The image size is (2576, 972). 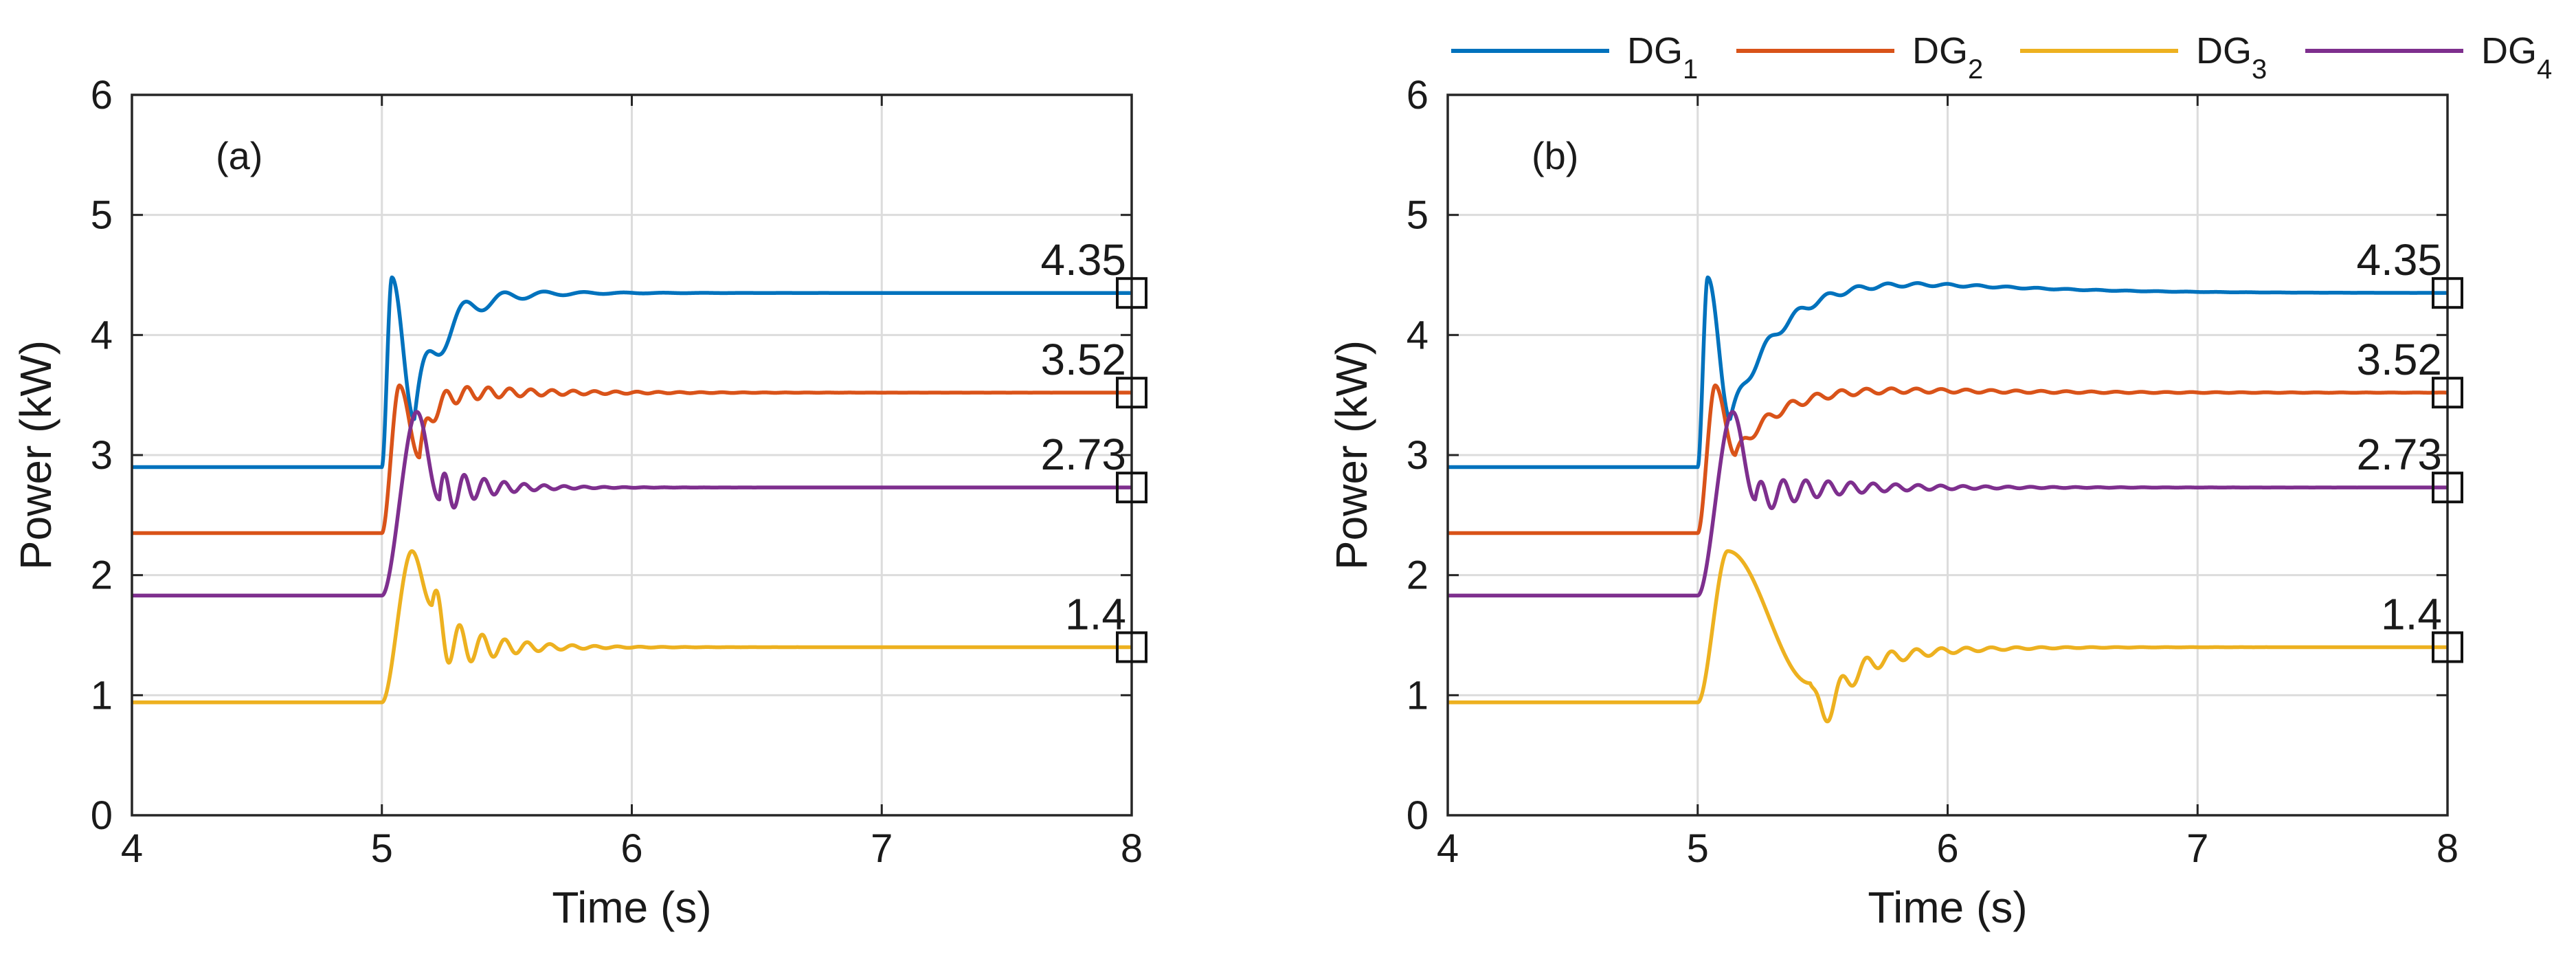 What do you see at coordinates (1948, 58) in the screenshot?
I see `legend-label-dg2: DG2` at bounding box center [1948, 58].